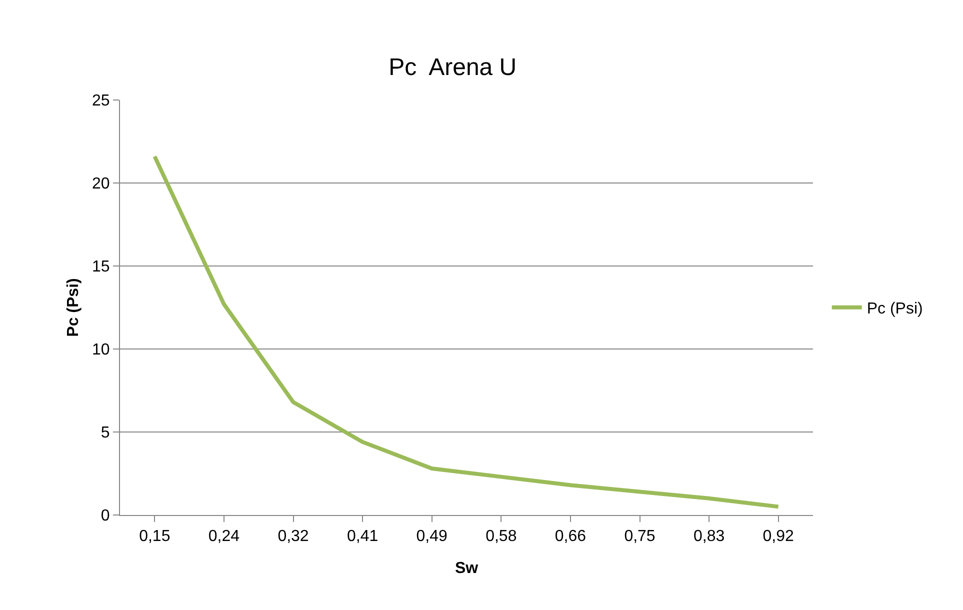  Describe the element at coordinates (101, 350) in the screenshot. I see `y-tick-label: 10` at that location.